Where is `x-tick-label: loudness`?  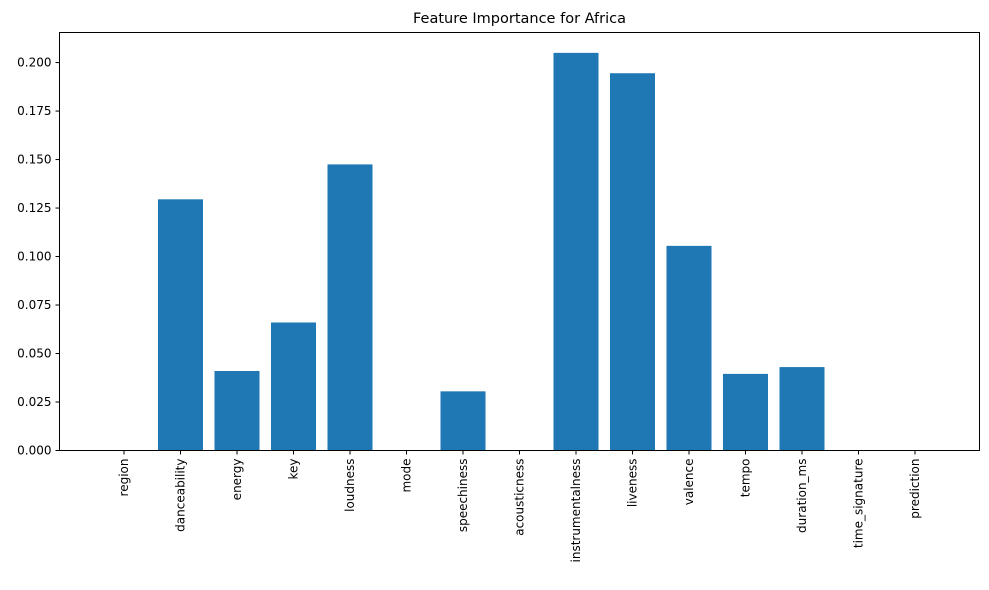
x-tick-label: loudness is located at coordinates (350, 485).